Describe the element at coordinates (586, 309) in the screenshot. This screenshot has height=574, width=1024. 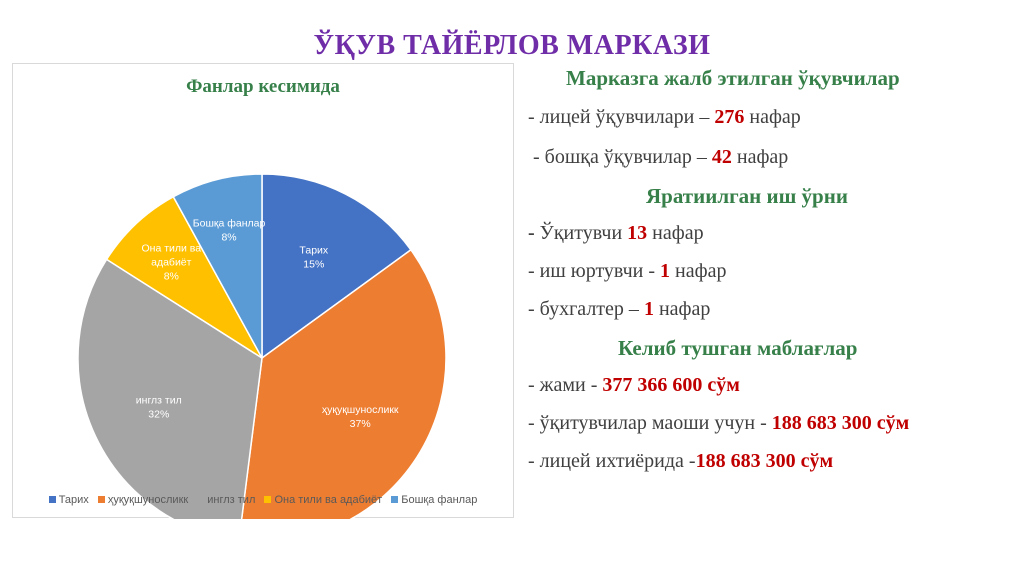
I see `line-text: - бухгалтер –` at that location.